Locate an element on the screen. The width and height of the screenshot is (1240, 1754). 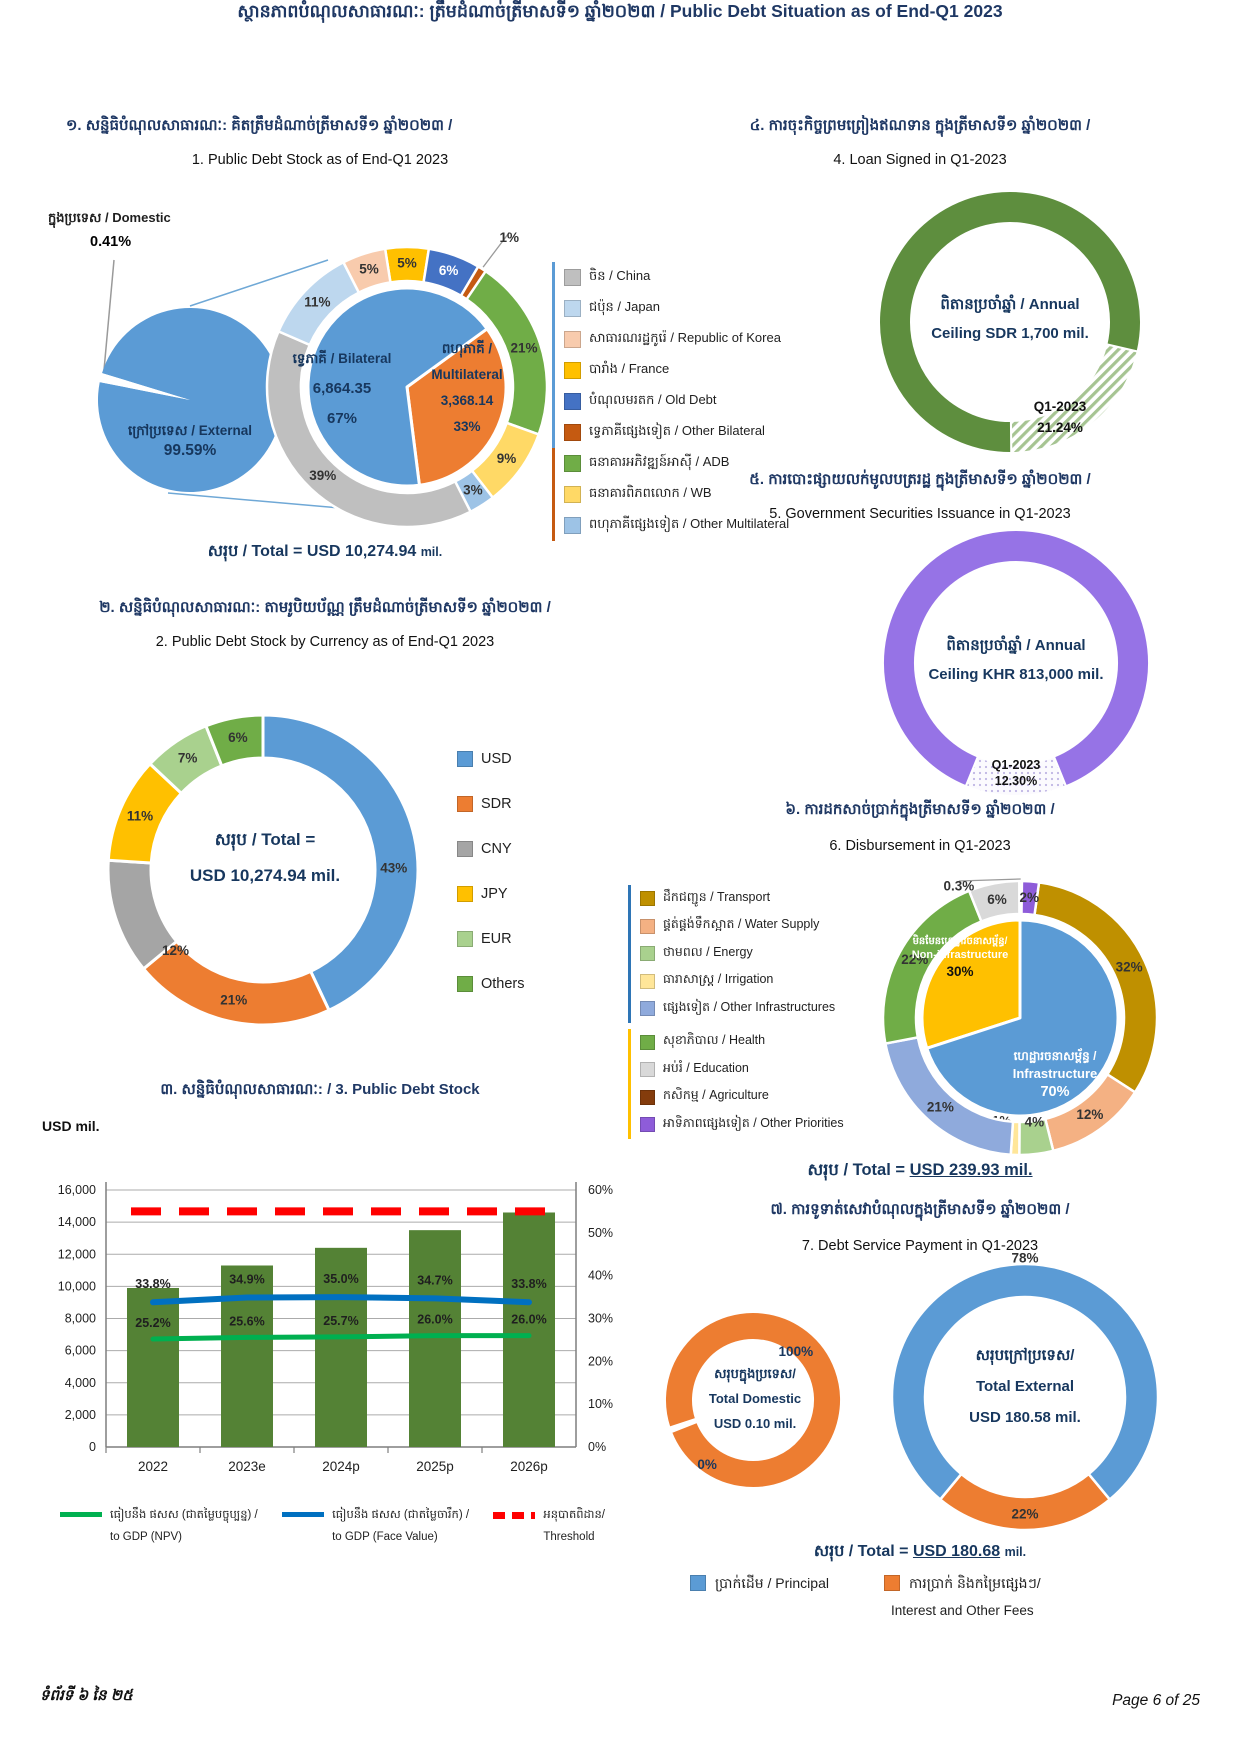
currency-total-value: USD 10,274.94 mil. is located at coordinates (265, 875).